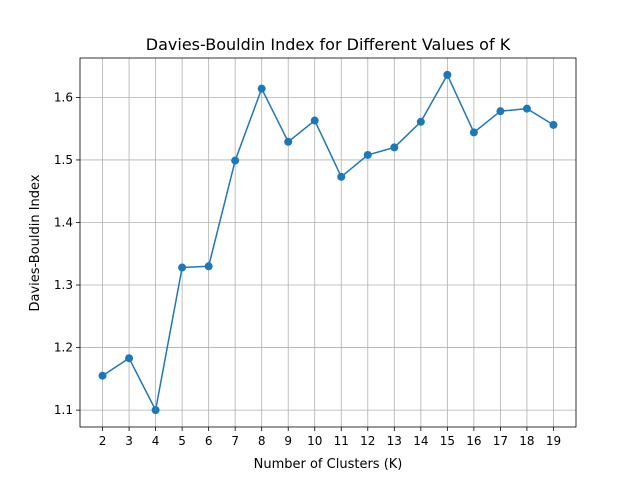  Describe the element at coordinates (63, 285) in the screenshot. I see `y-tick-label-1.3: 1.3` at that location.